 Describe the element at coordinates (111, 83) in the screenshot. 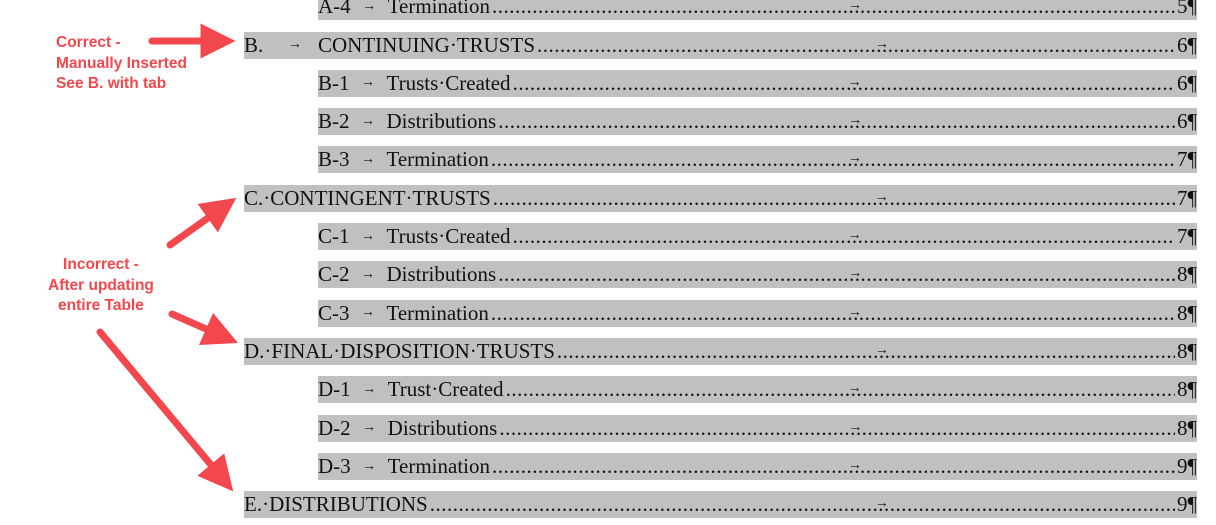

I see `annotation-line: See B. with tab` at that location.